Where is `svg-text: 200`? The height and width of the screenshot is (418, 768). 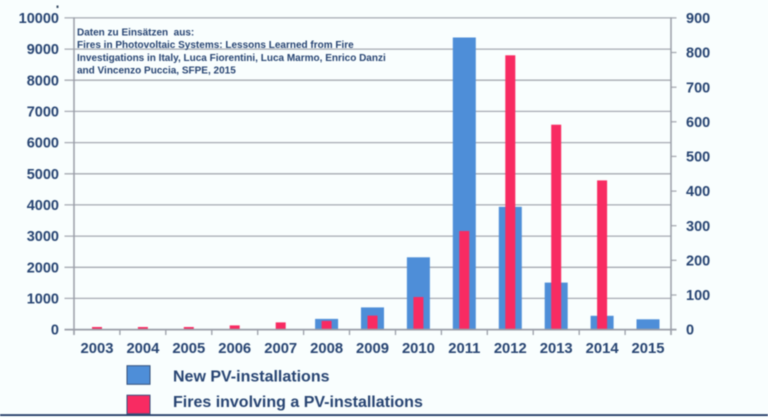
svg-text: 200 is located at coordinates (698, 261).